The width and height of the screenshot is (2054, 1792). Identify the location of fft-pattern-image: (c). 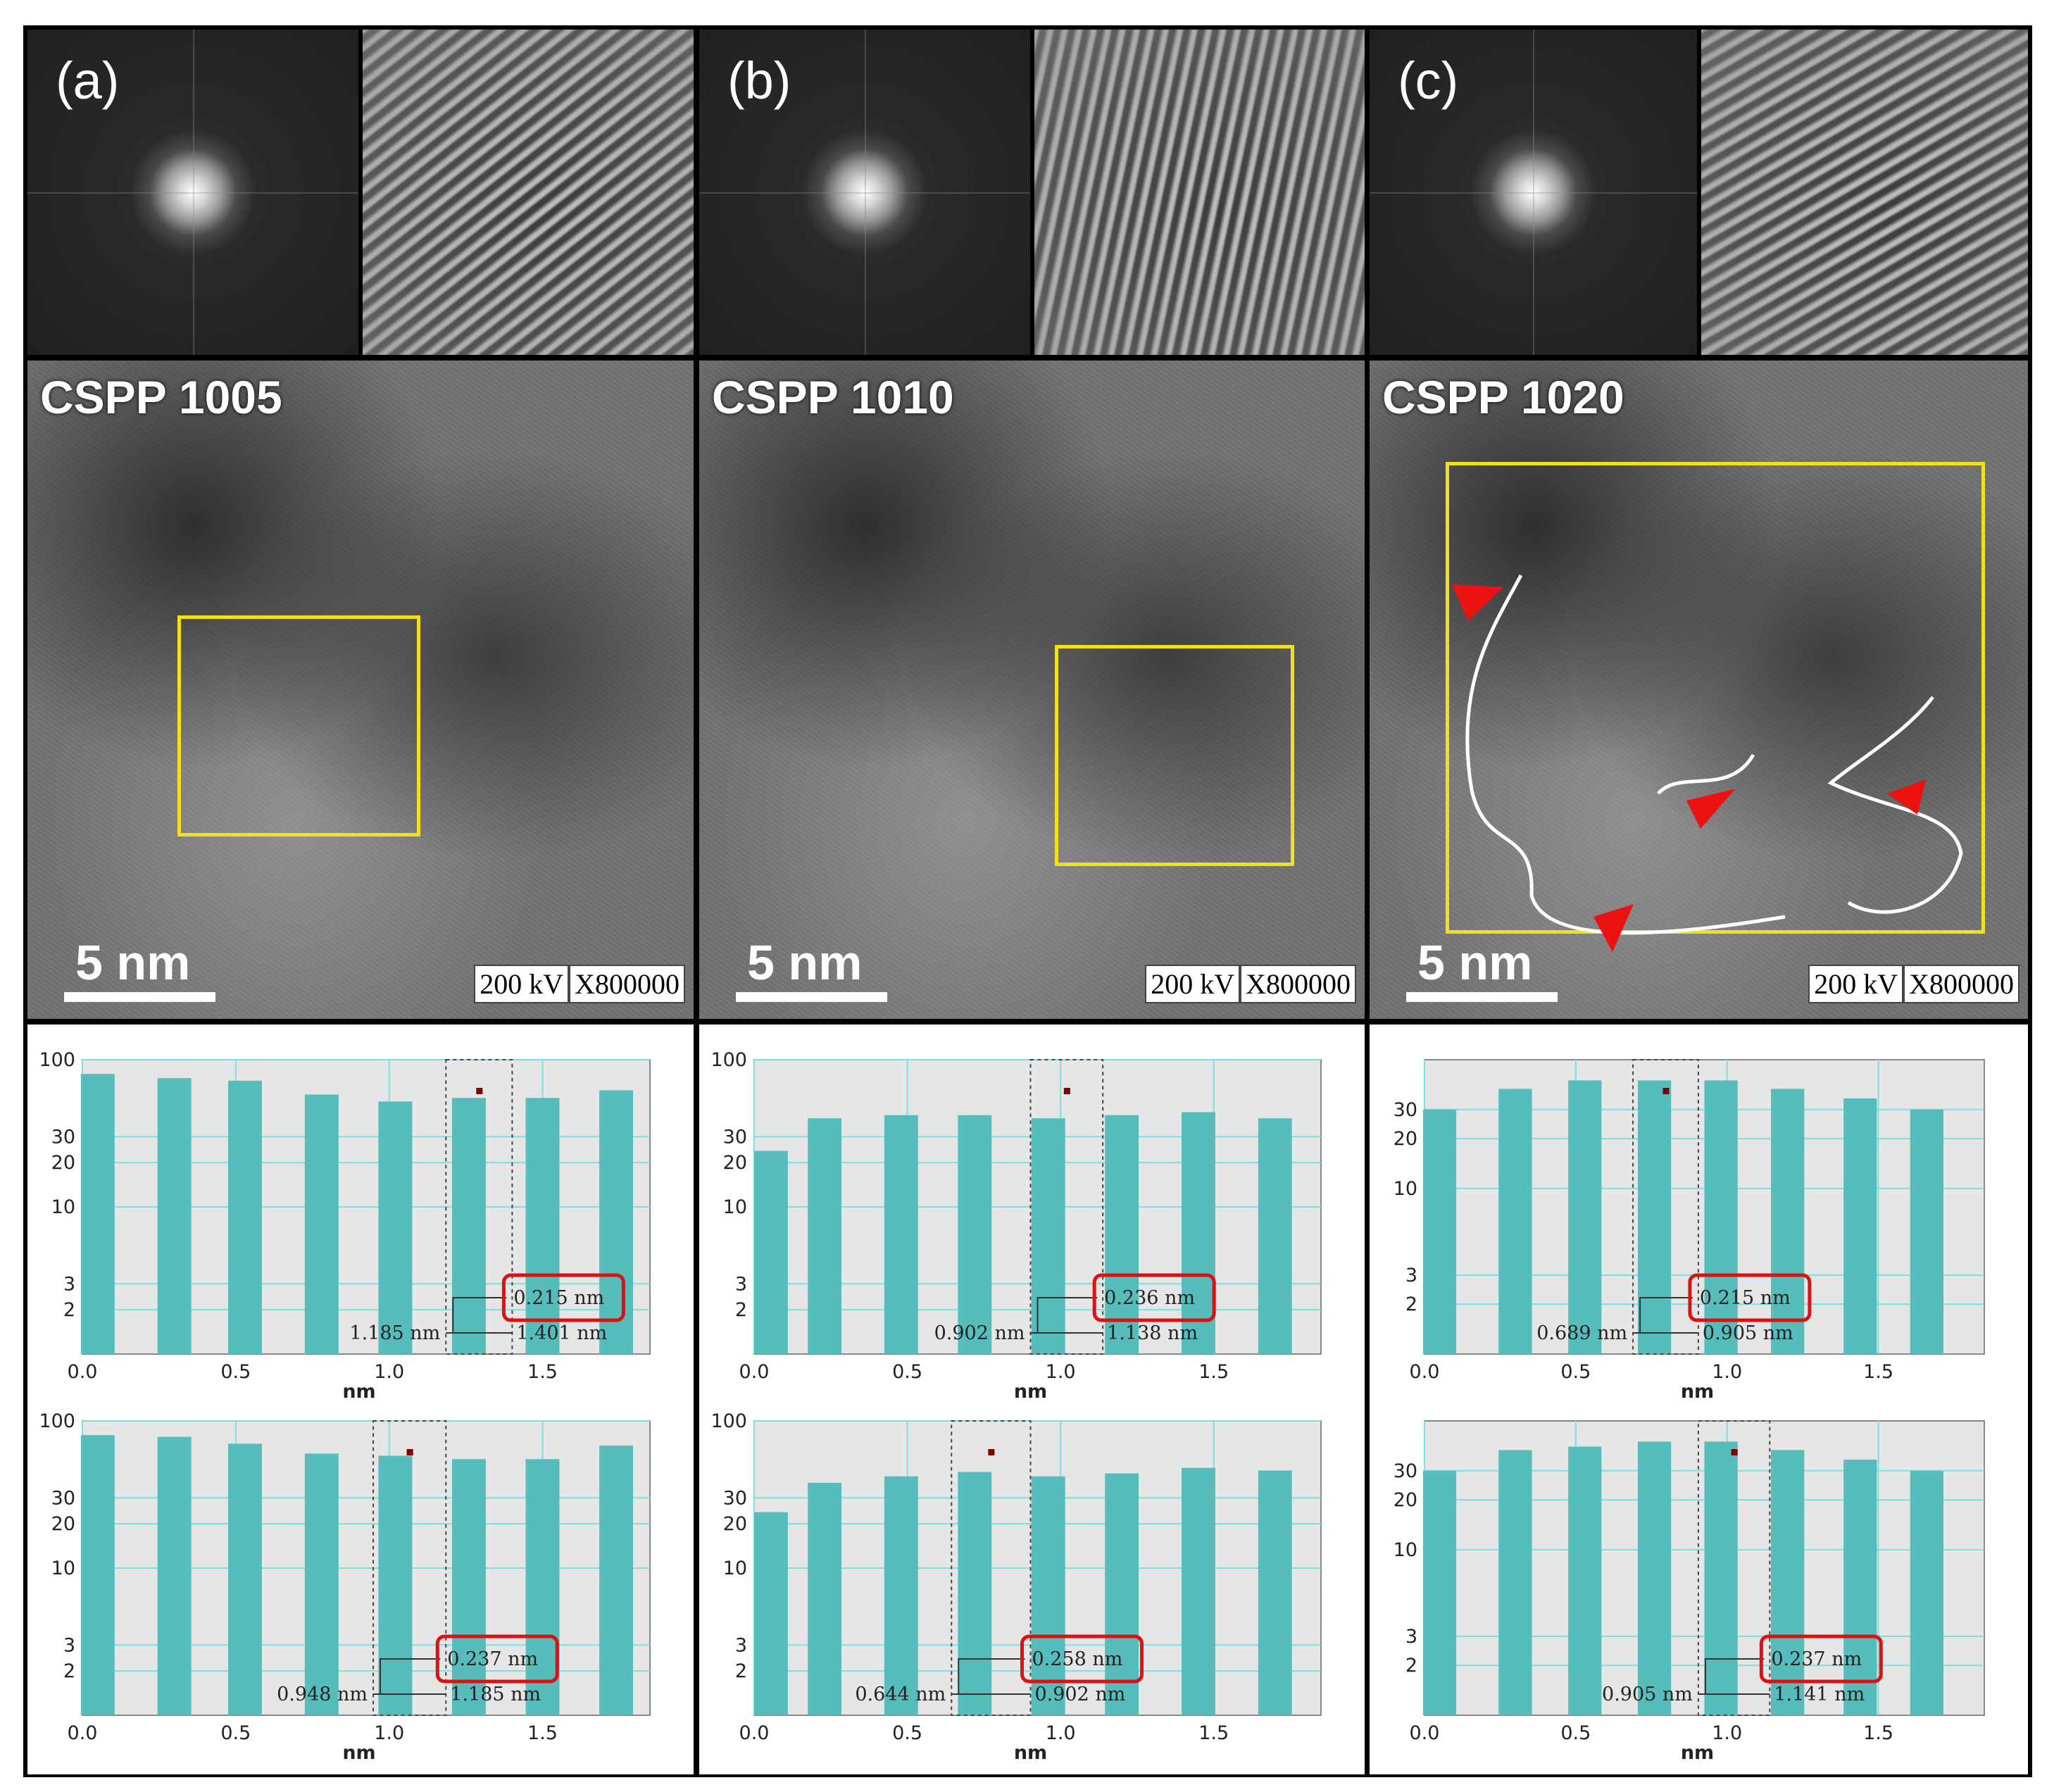
(1534, 192).